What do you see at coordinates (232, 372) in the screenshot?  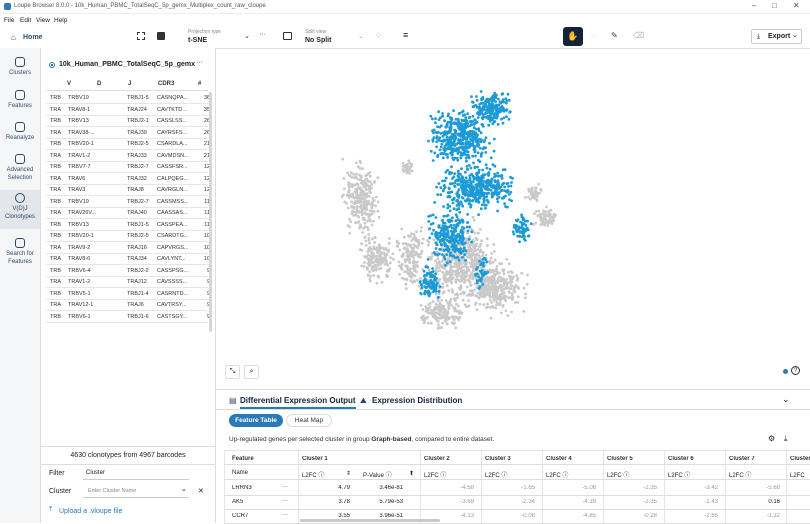 I see `fit-button: ⤡` at bounding box center [232, 372].